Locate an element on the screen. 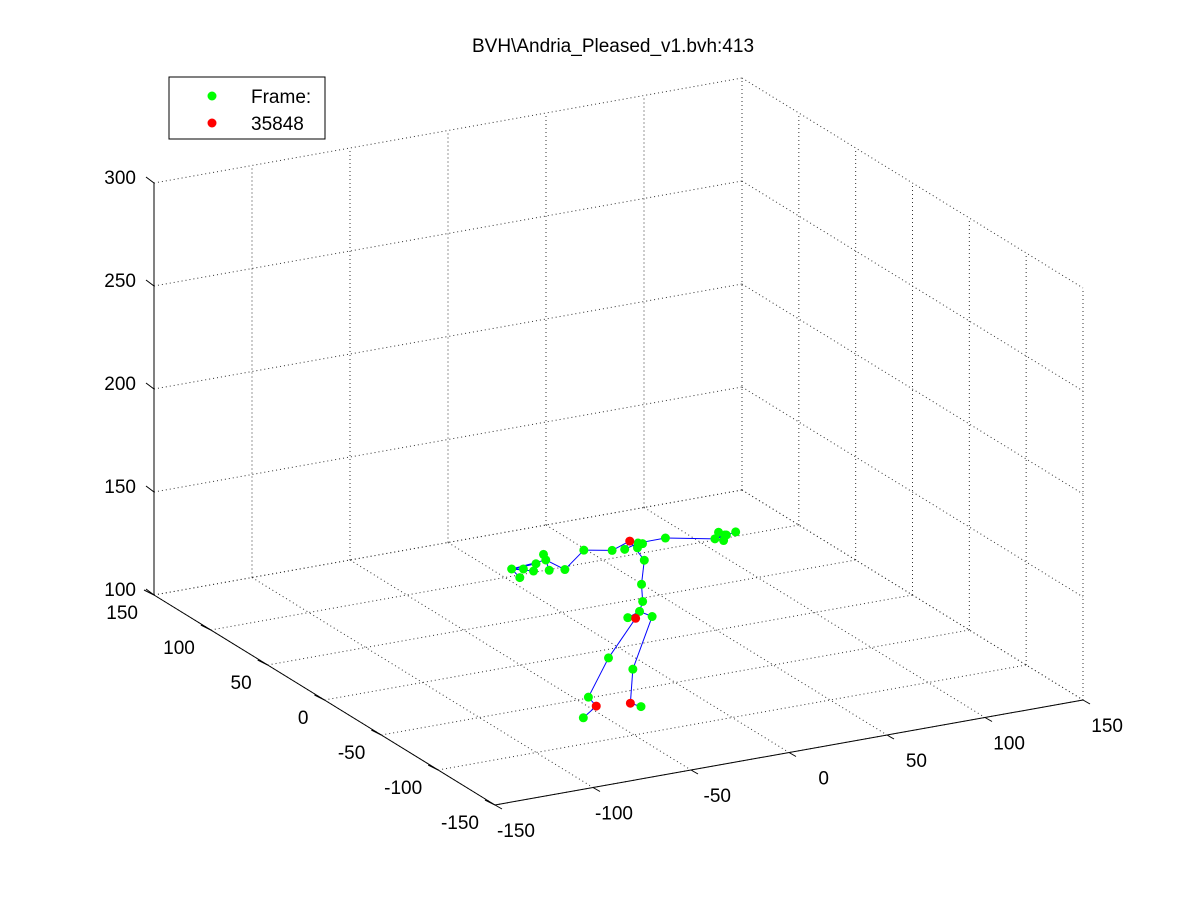  y-tick-label: -150 is located at coordinates (460, 823).